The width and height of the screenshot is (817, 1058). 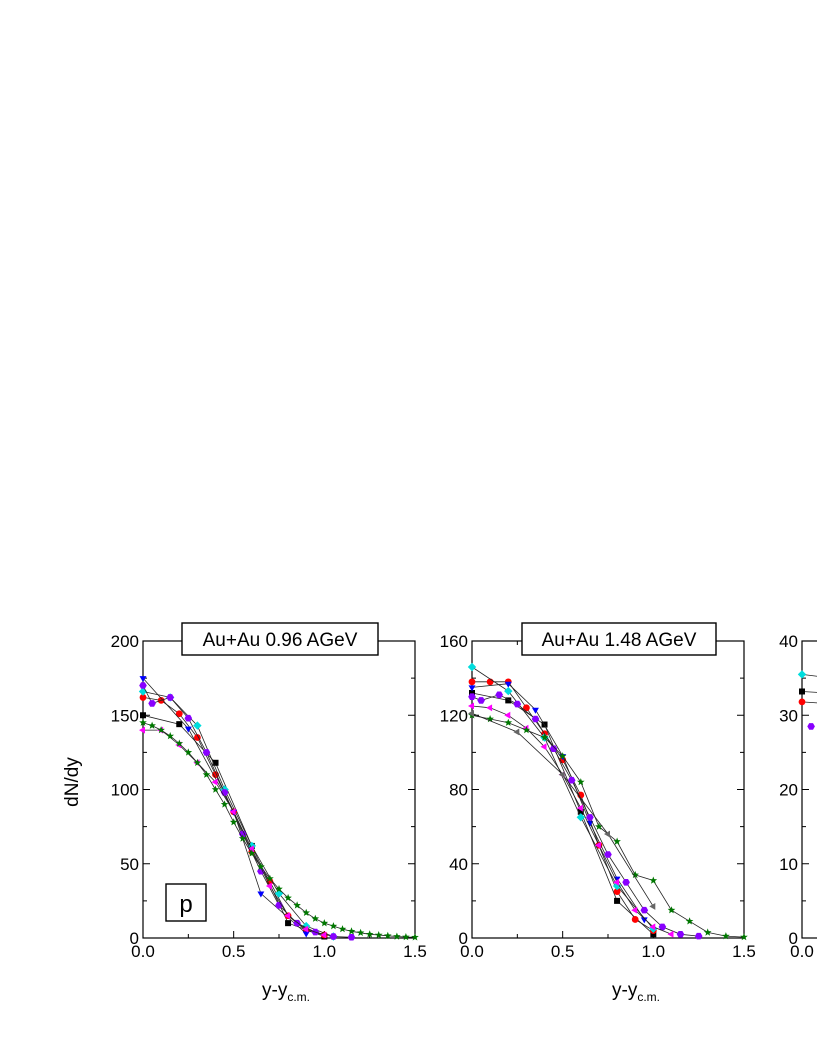 What do you see at coordinates (798, 796) in the screenshot?
I see `panel-third-partial: 0.00 10 20 30 40` at bounding box center [798, 796].